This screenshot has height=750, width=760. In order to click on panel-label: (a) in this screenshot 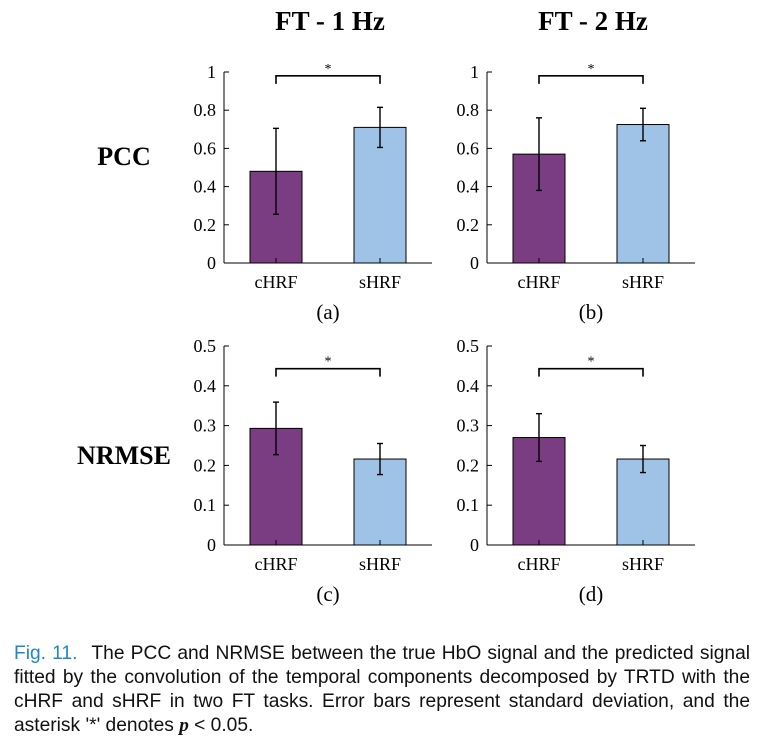, I will do `click(327, 312)`.